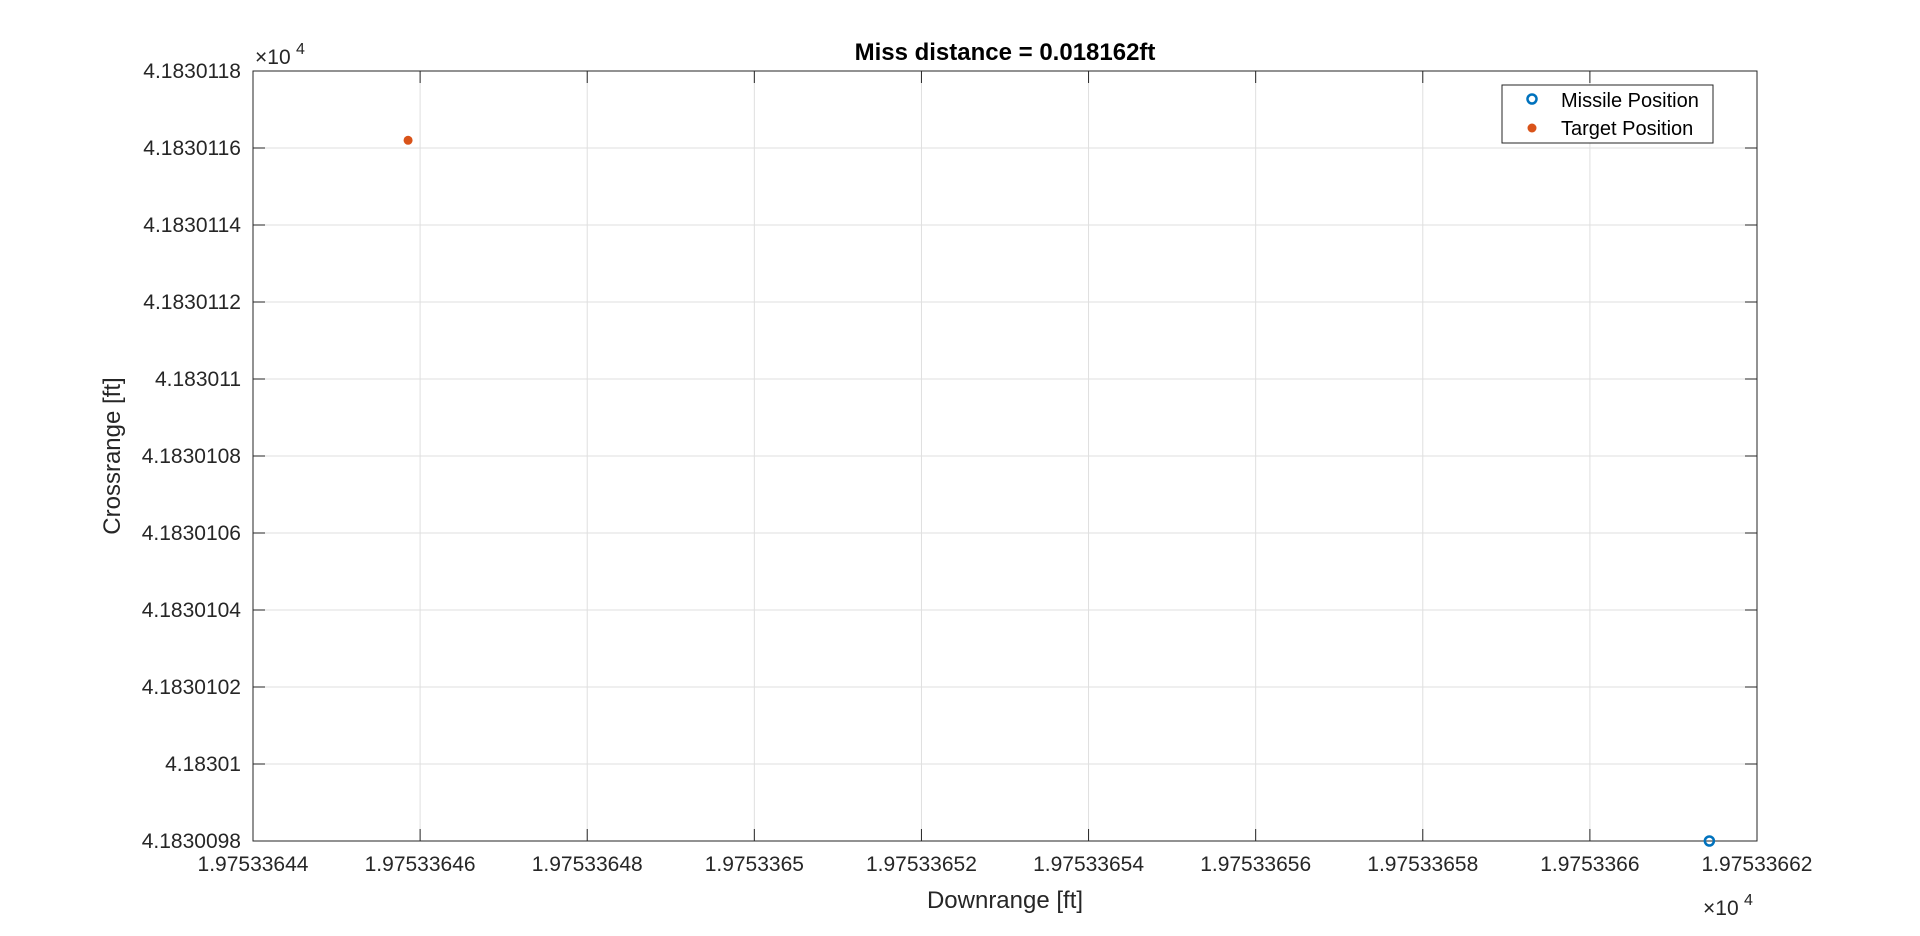  What do you see at coordinates (1709, 841) in the screenshot?
I see `missile-position-point` at bounding box center [1709, 841].